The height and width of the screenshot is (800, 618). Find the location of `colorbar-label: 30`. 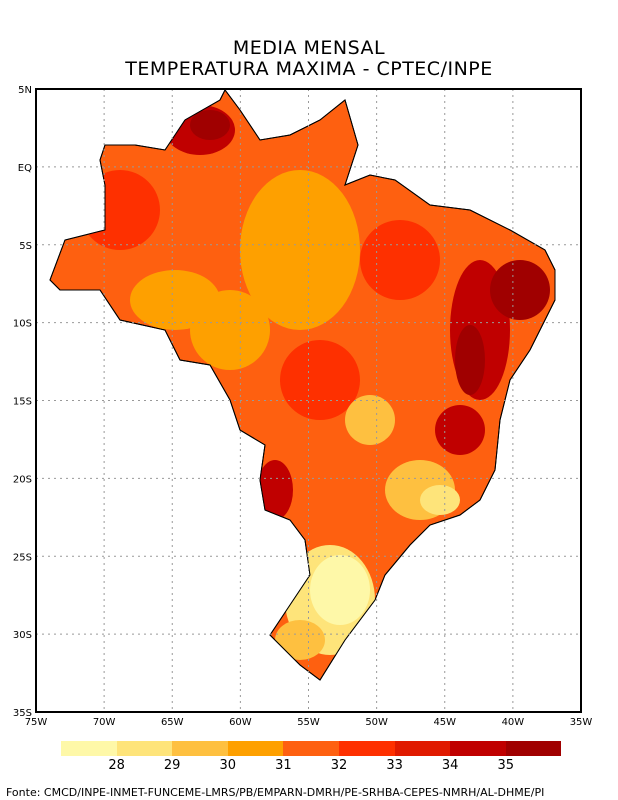

colorbar-label: 30 is located at coordinates (228, 765).